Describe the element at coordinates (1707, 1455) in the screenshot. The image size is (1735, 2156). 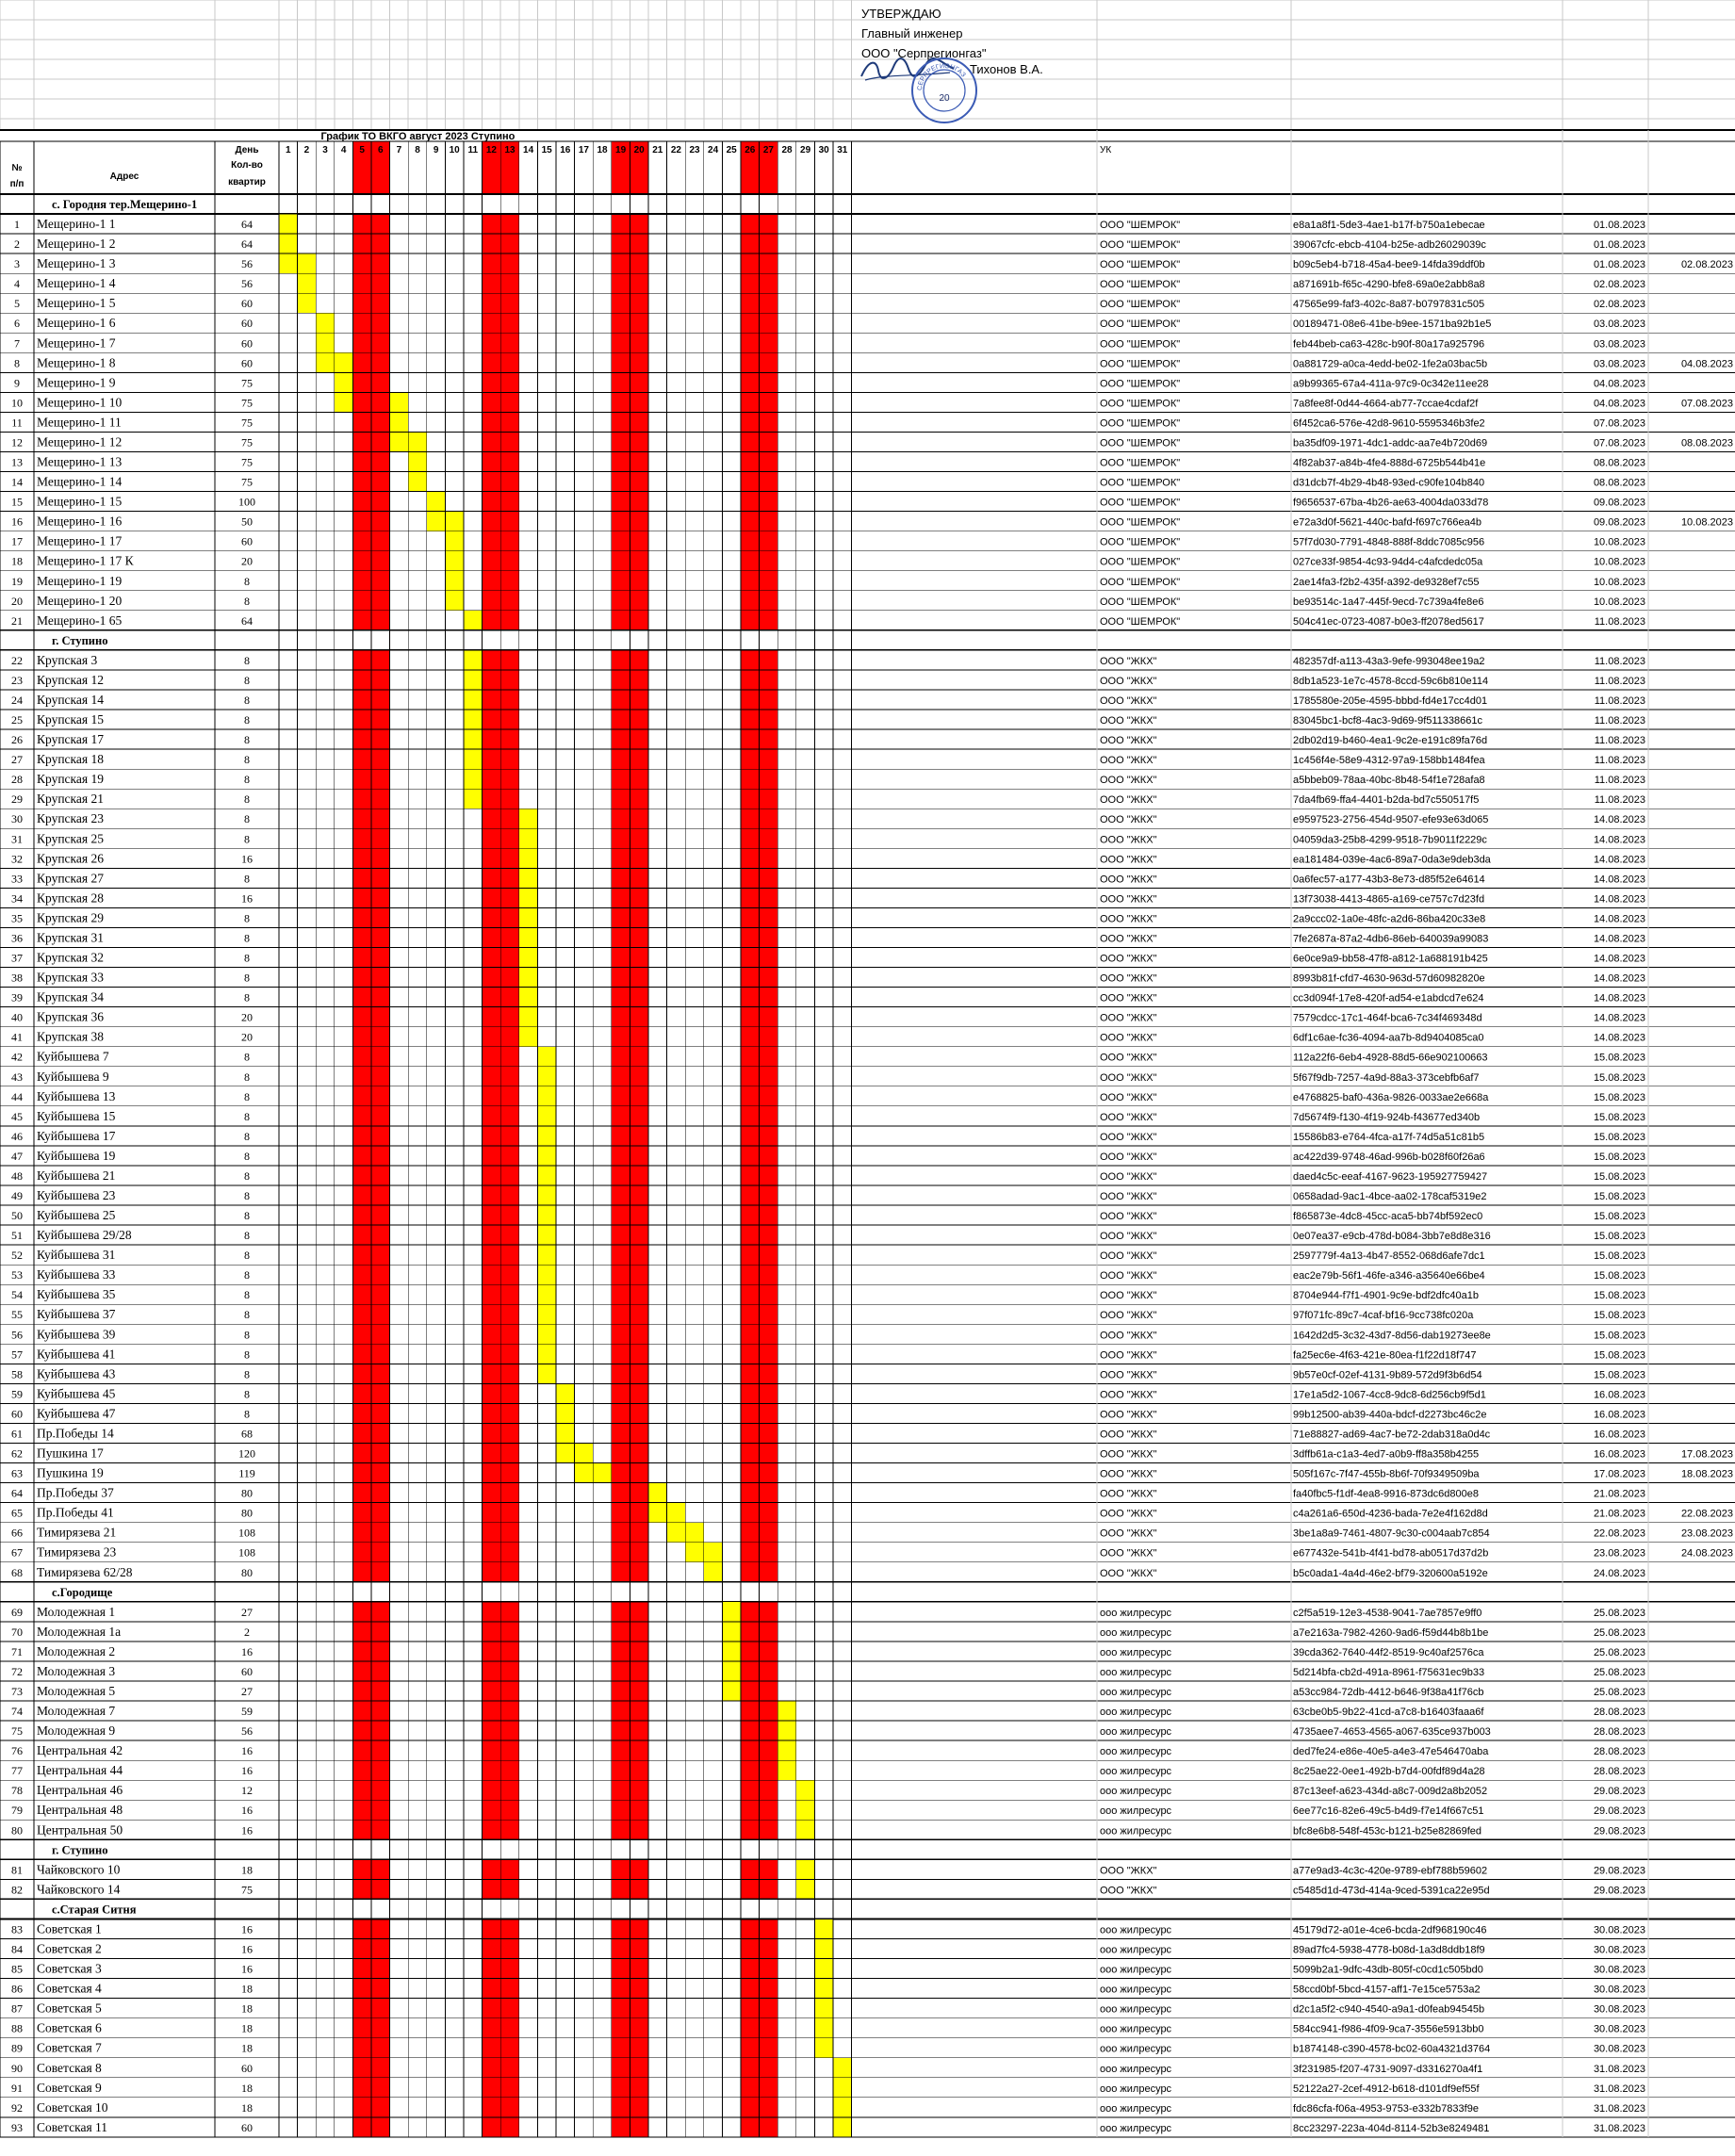
I see `date2-cell: 17.08.2023` at that location.